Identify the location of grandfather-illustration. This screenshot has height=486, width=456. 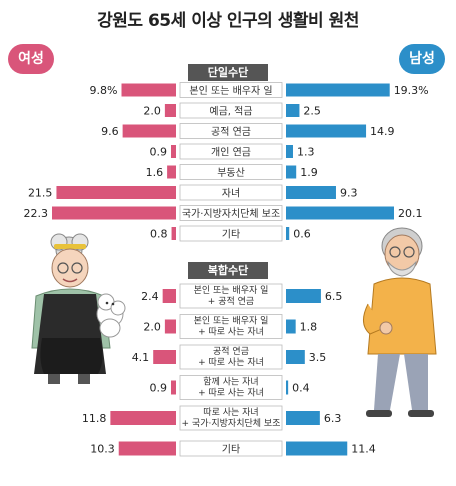
(400, 322).